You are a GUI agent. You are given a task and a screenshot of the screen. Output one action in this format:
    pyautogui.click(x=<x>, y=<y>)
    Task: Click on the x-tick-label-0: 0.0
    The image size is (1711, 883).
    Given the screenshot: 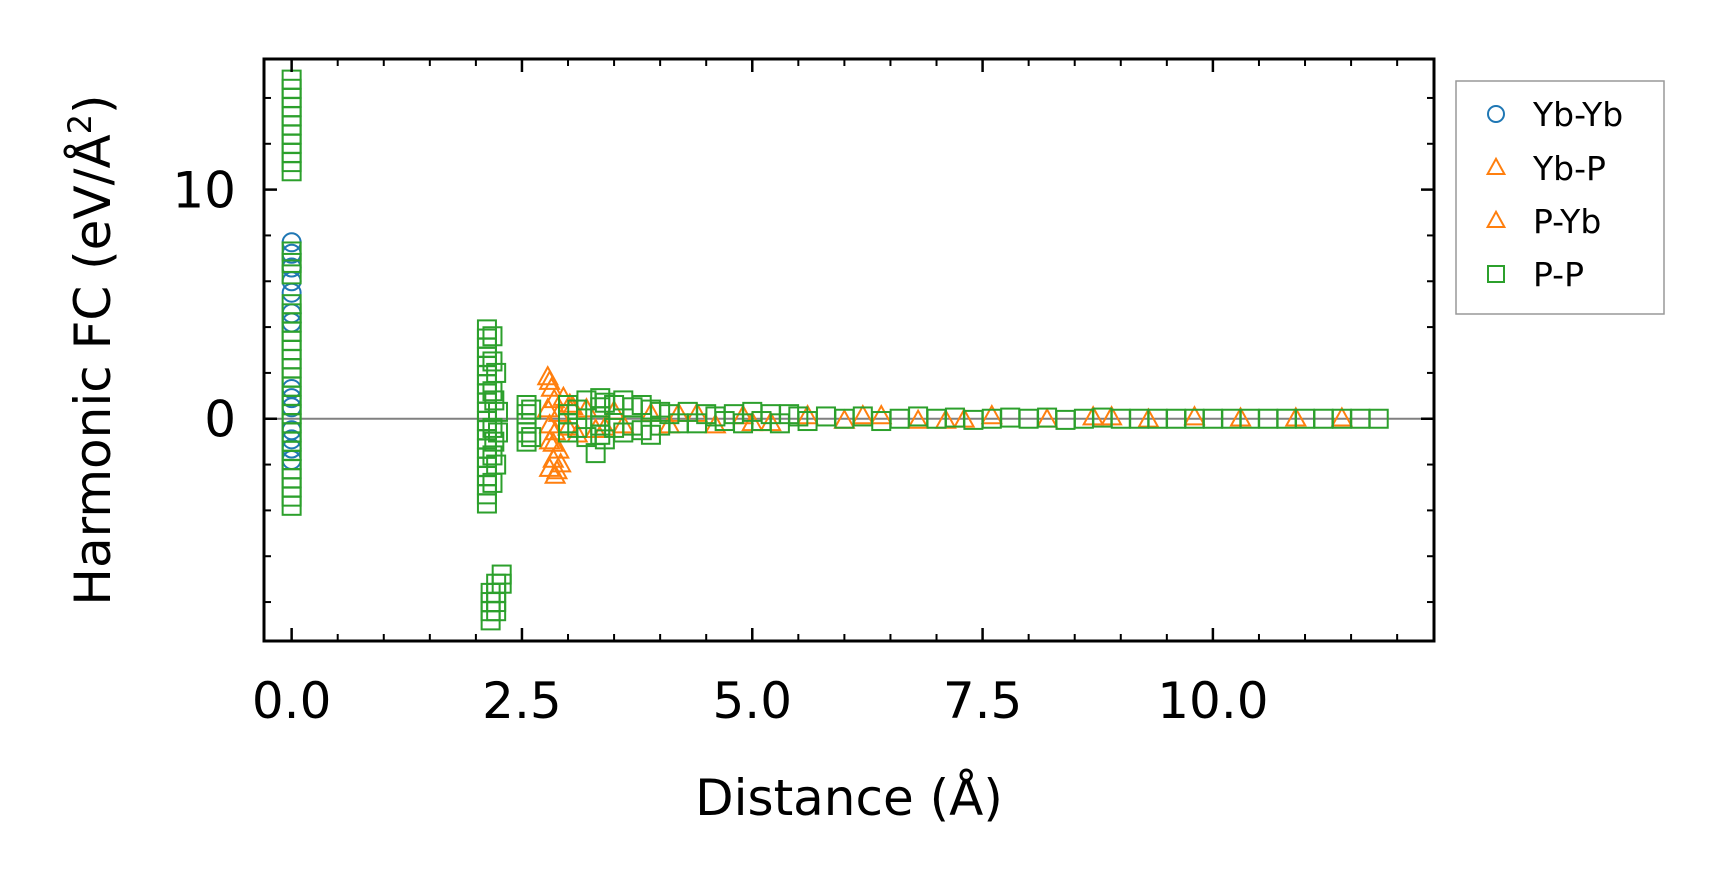 What is the action you would take?
    pyautogui.click(x=292, y=701)
    